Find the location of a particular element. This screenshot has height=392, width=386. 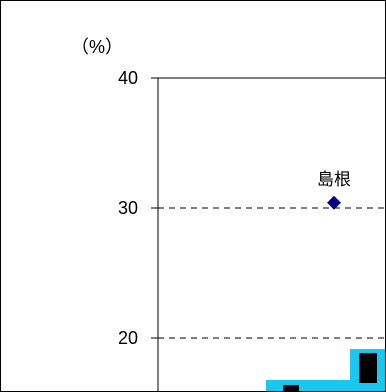

partial-mark-bar is located at coordinates (314, 385).